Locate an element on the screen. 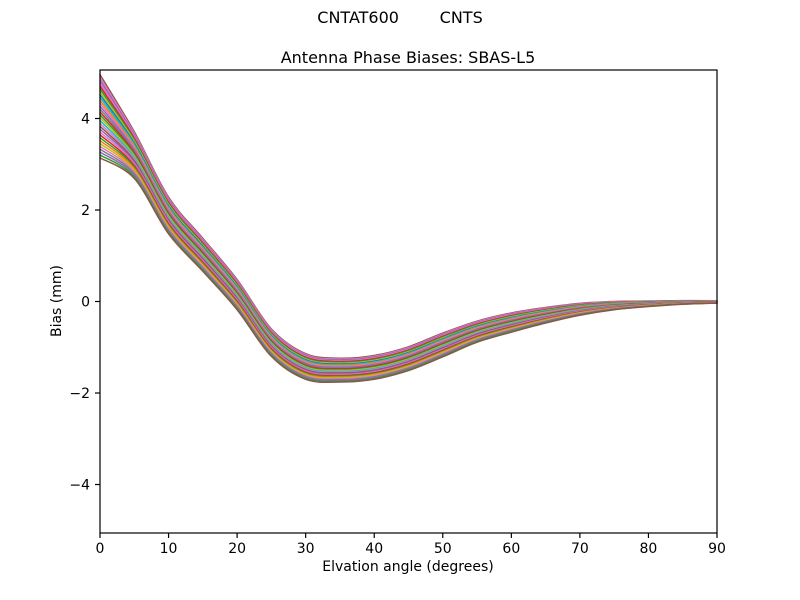 The width and height of the screenshot is (800, 600). x-tick-label: 20 is located at coordinates (237, 549).